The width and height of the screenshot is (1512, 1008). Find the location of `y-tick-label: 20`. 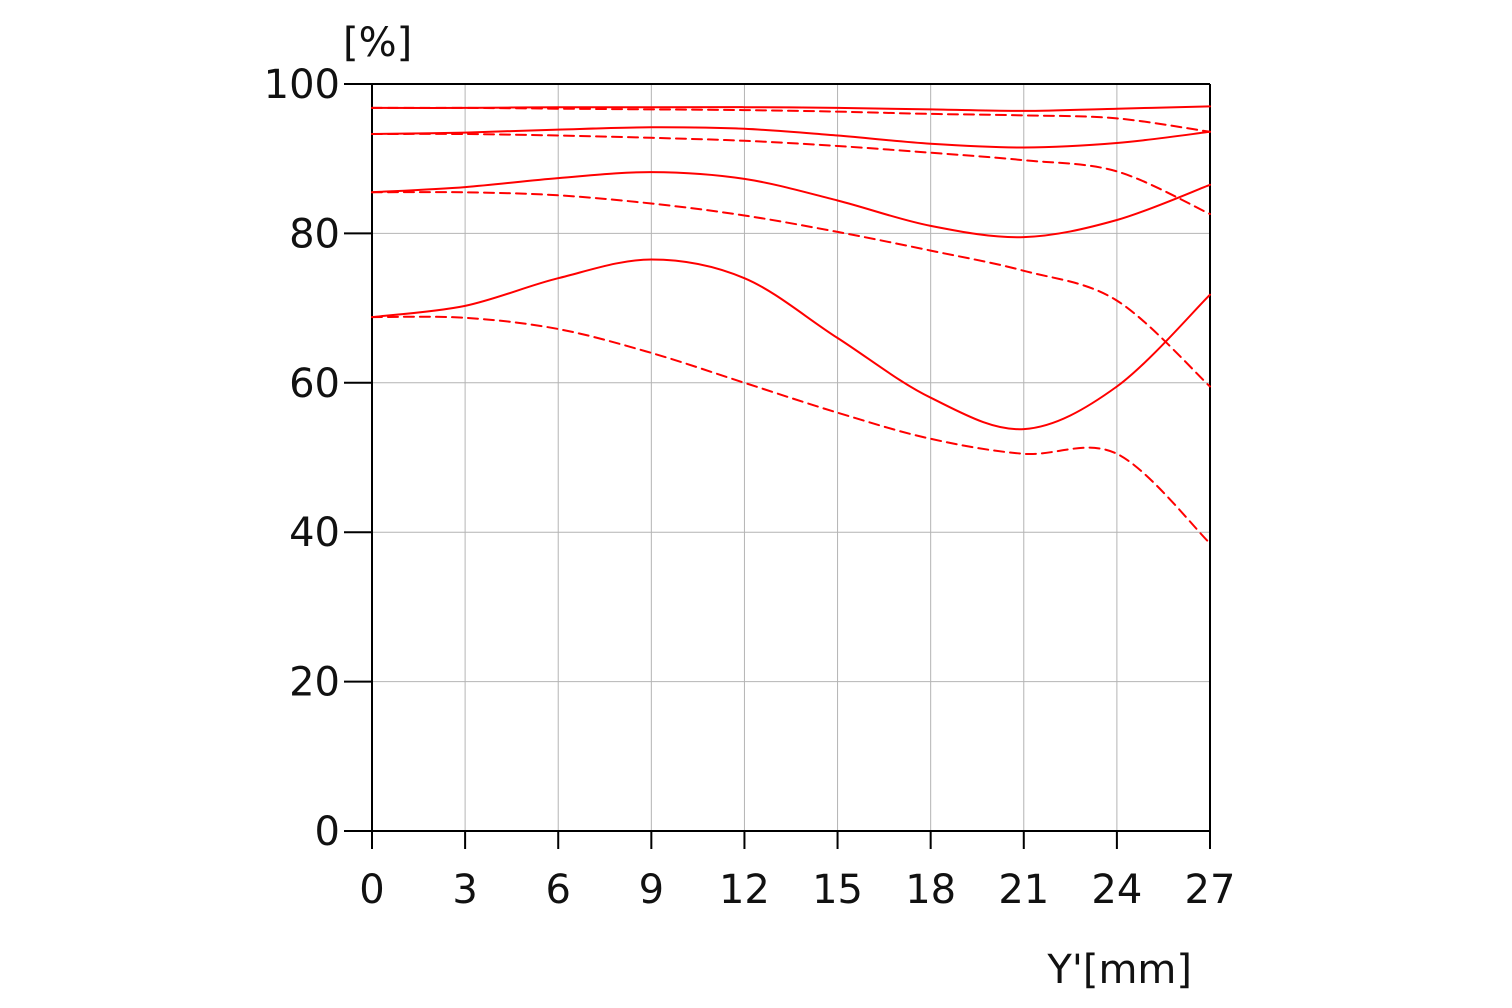

y-tick-label: 20 is located at coordinates (314, 683).